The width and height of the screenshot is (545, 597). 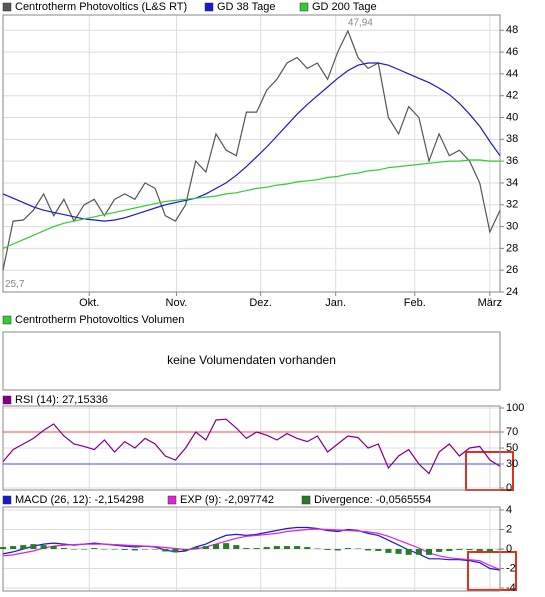 I want to click on y-tick-label: 44, so click(x=512, y=74).